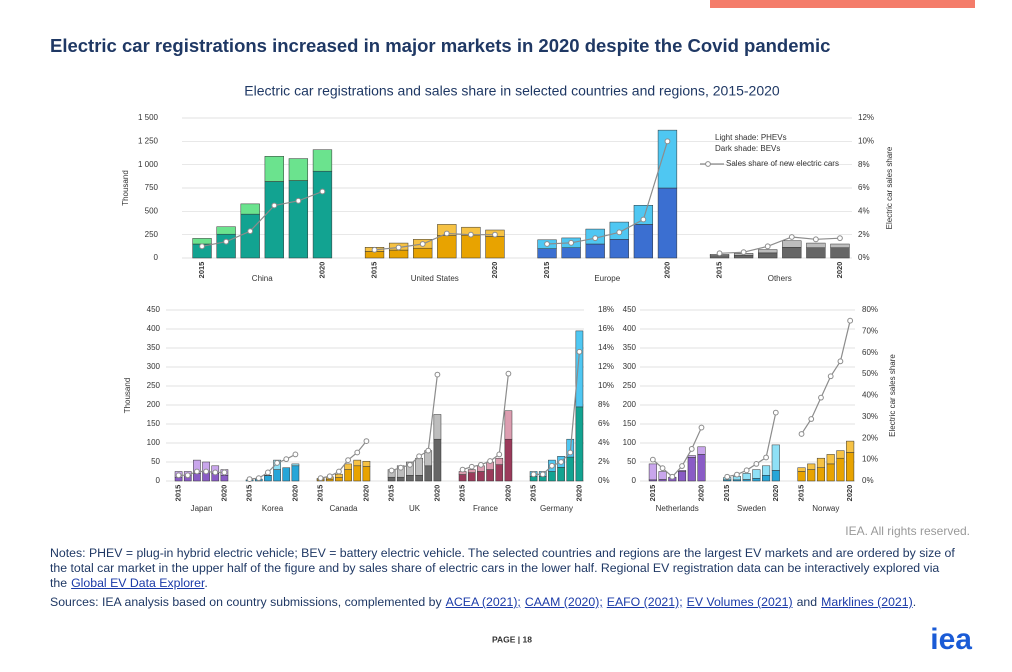 This screenshot has width=1012, height=672. Describe the element at coordinates (677, 508) in the screenshot. I see `group-label: Netherlands` at that location.